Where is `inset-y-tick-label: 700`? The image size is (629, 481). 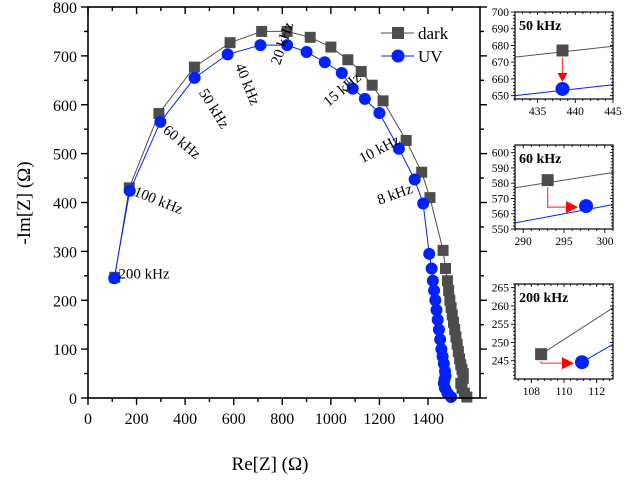
inset-y-tick-label: 700 is located at coordinates (501, 13).